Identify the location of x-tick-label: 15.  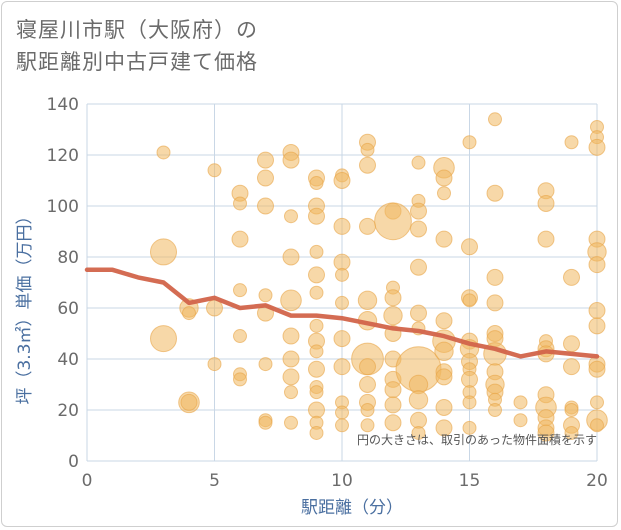
(470, 481).